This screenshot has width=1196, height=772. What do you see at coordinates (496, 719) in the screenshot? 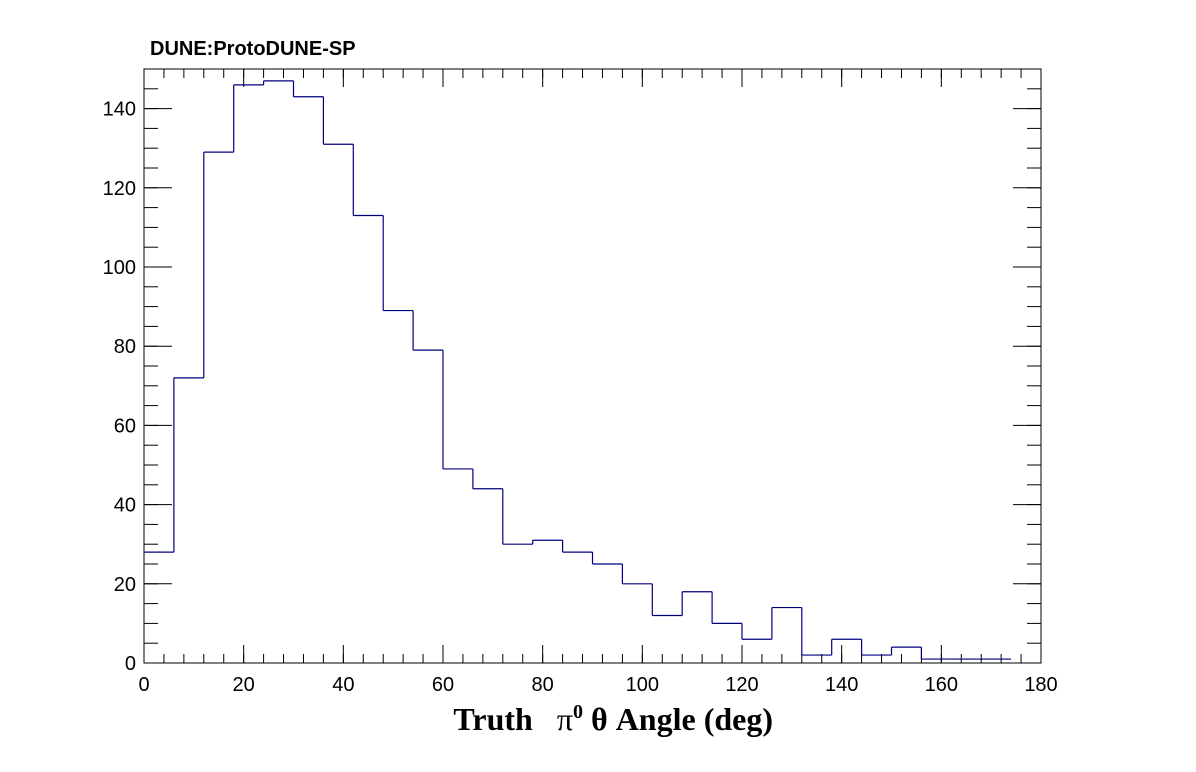
I see `x-axis-title-prefix: Truth` at bounding box center [496, 719].